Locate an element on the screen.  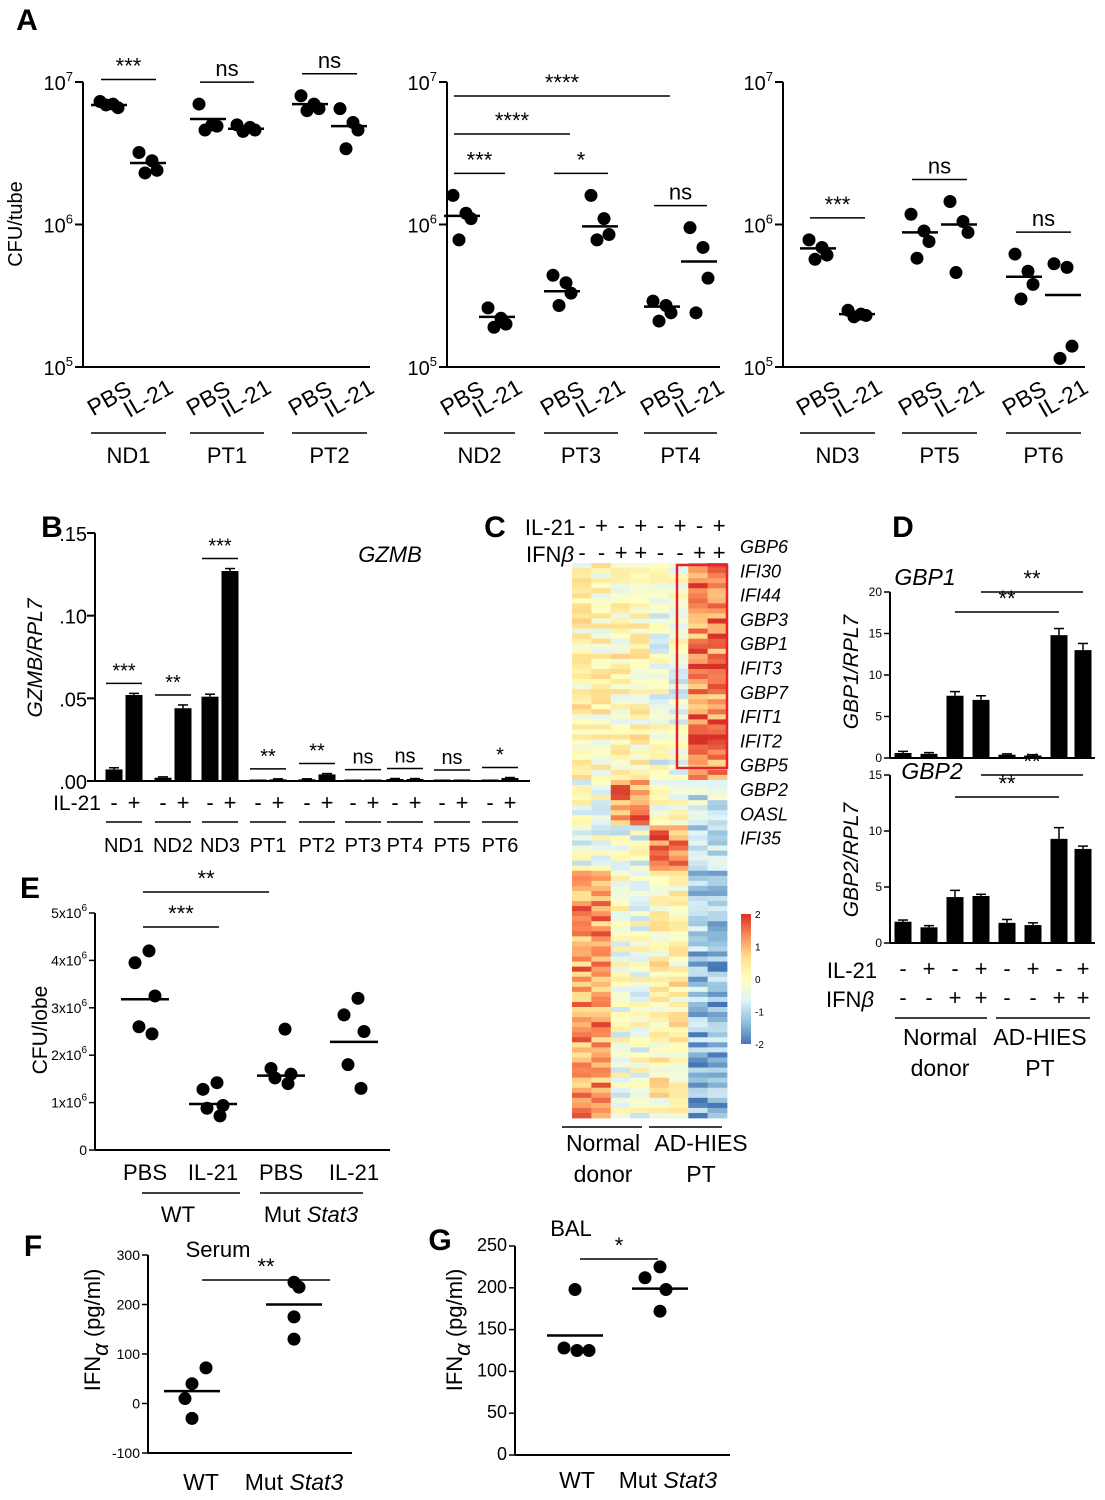
category-label: IL-21 is located at coordinates (213, 1172).